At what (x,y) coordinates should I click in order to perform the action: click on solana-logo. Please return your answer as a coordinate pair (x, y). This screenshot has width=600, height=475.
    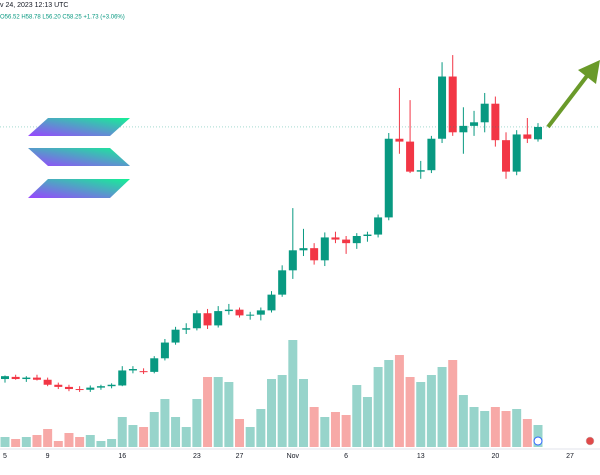
    Looking at the image, I should click on (79, 158).